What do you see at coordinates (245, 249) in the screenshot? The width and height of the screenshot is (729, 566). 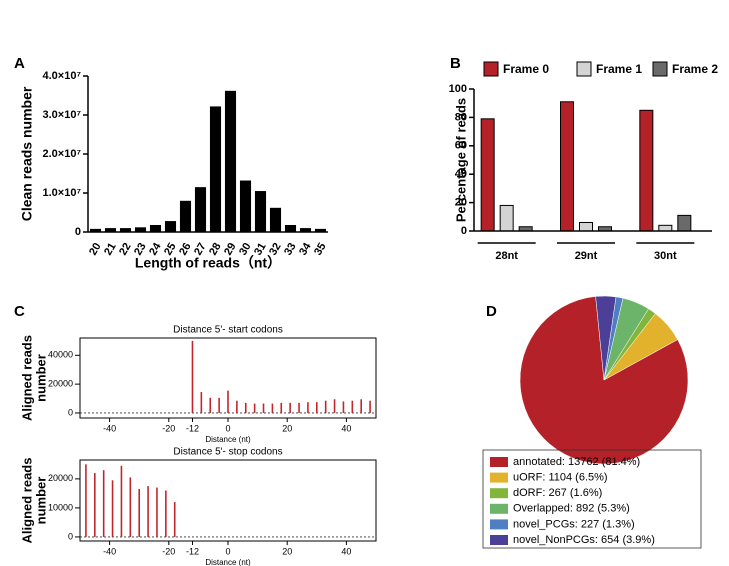 I see `x-tick-label: 30` at bounding box center [245, 249].